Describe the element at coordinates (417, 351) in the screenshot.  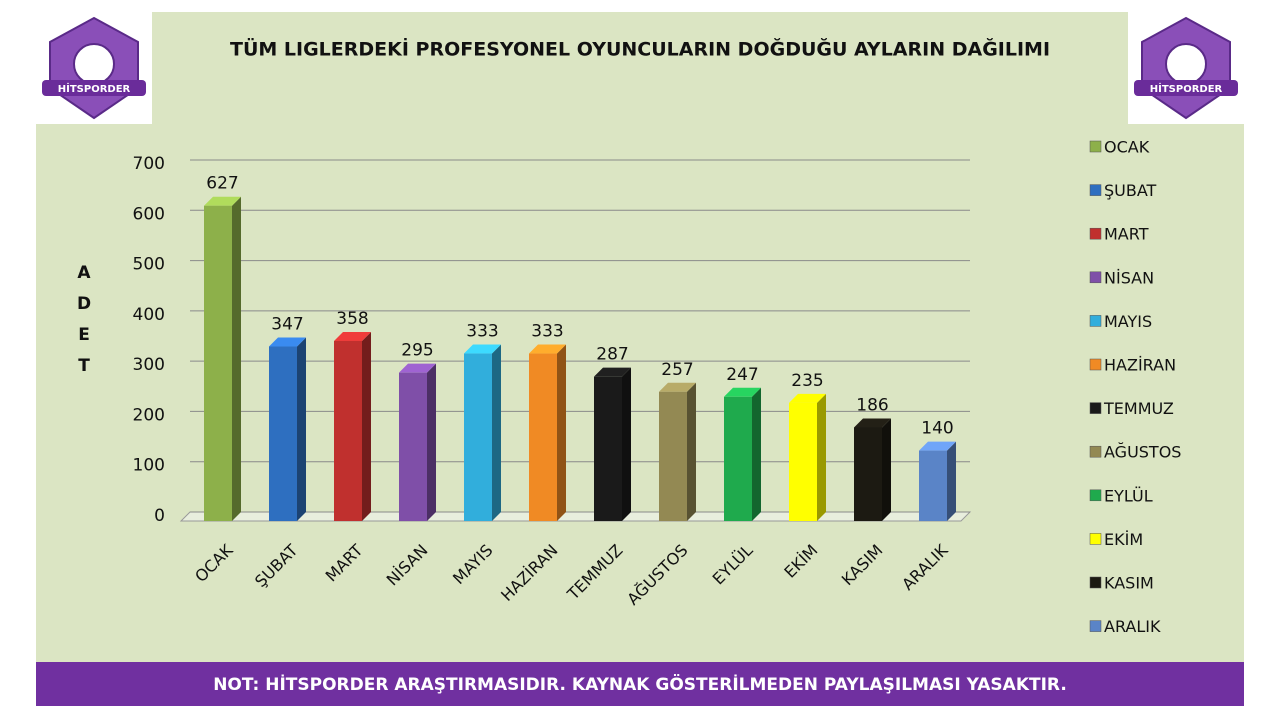
I see `data-label: 295` at that location.